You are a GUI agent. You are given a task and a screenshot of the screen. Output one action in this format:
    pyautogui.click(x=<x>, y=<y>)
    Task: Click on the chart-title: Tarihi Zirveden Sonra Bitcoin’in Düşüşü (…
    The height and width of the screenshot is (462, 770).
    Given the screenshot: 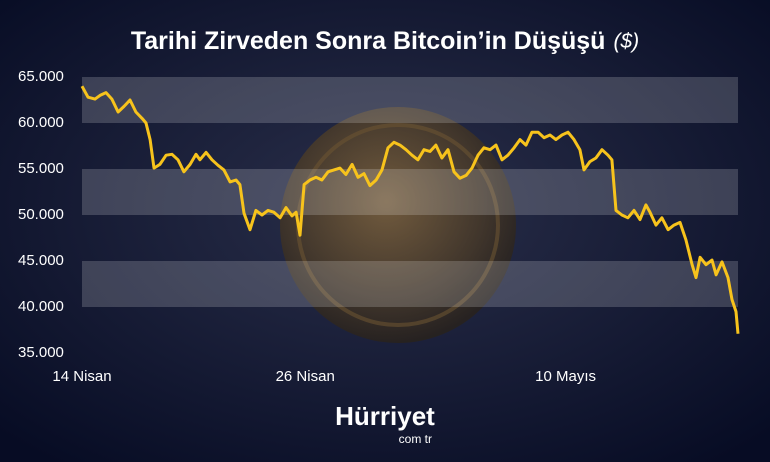 What is the action you would take?
    pyautogui.click(x=385, y=41)
    